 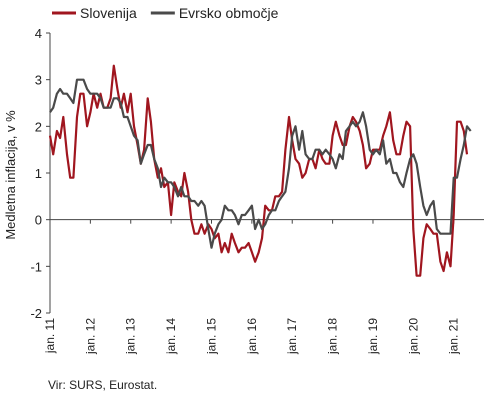 I want to click on y-axis: -2 -1 0 1 2 3 4, so click(x=40, y=173).